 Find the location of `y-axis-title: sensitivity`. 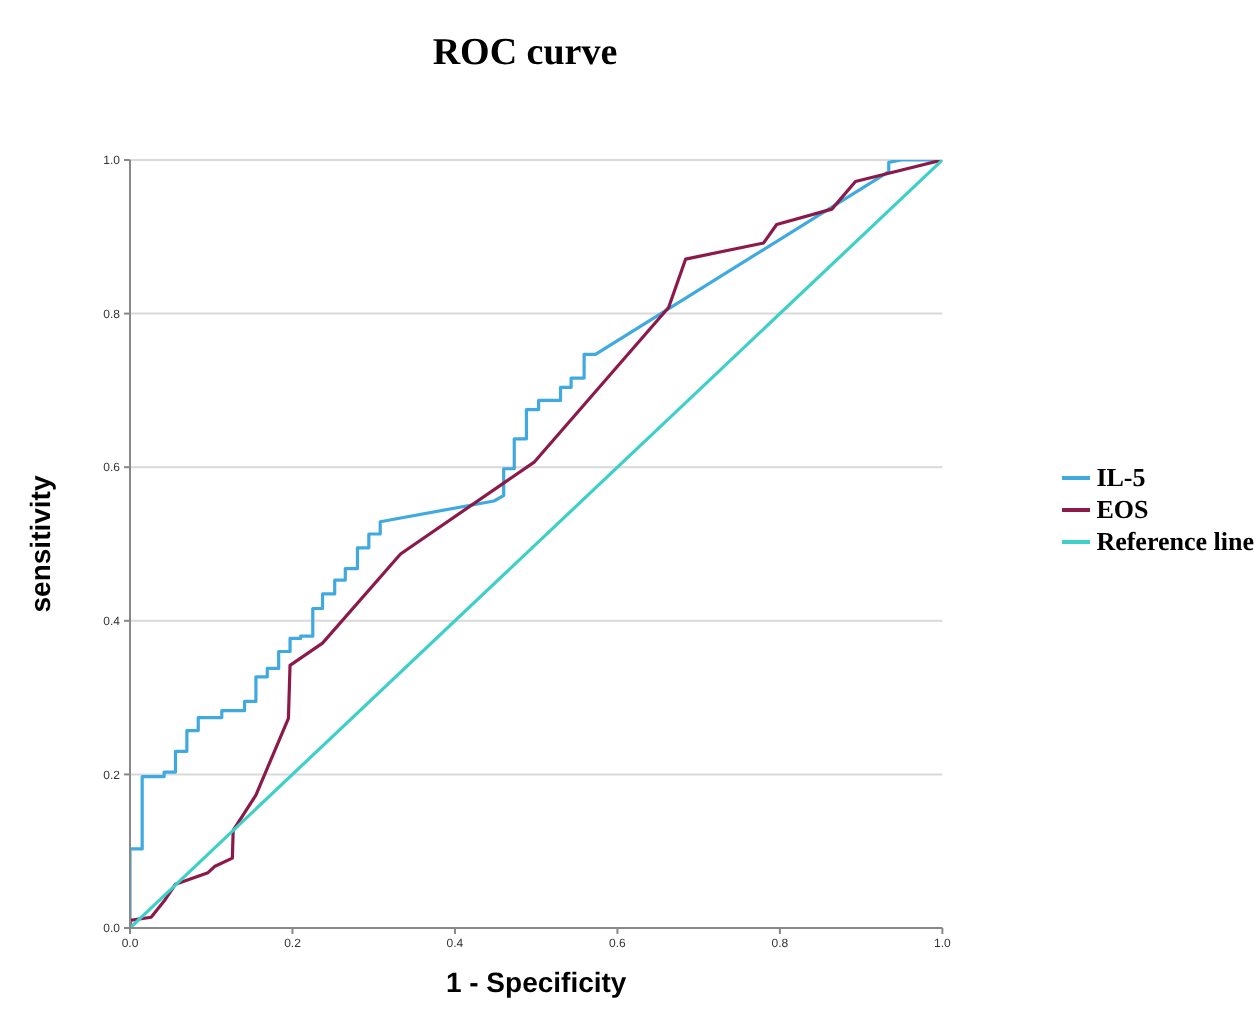

y-axis-title: sensitivity is located at coordinates (39, 544).